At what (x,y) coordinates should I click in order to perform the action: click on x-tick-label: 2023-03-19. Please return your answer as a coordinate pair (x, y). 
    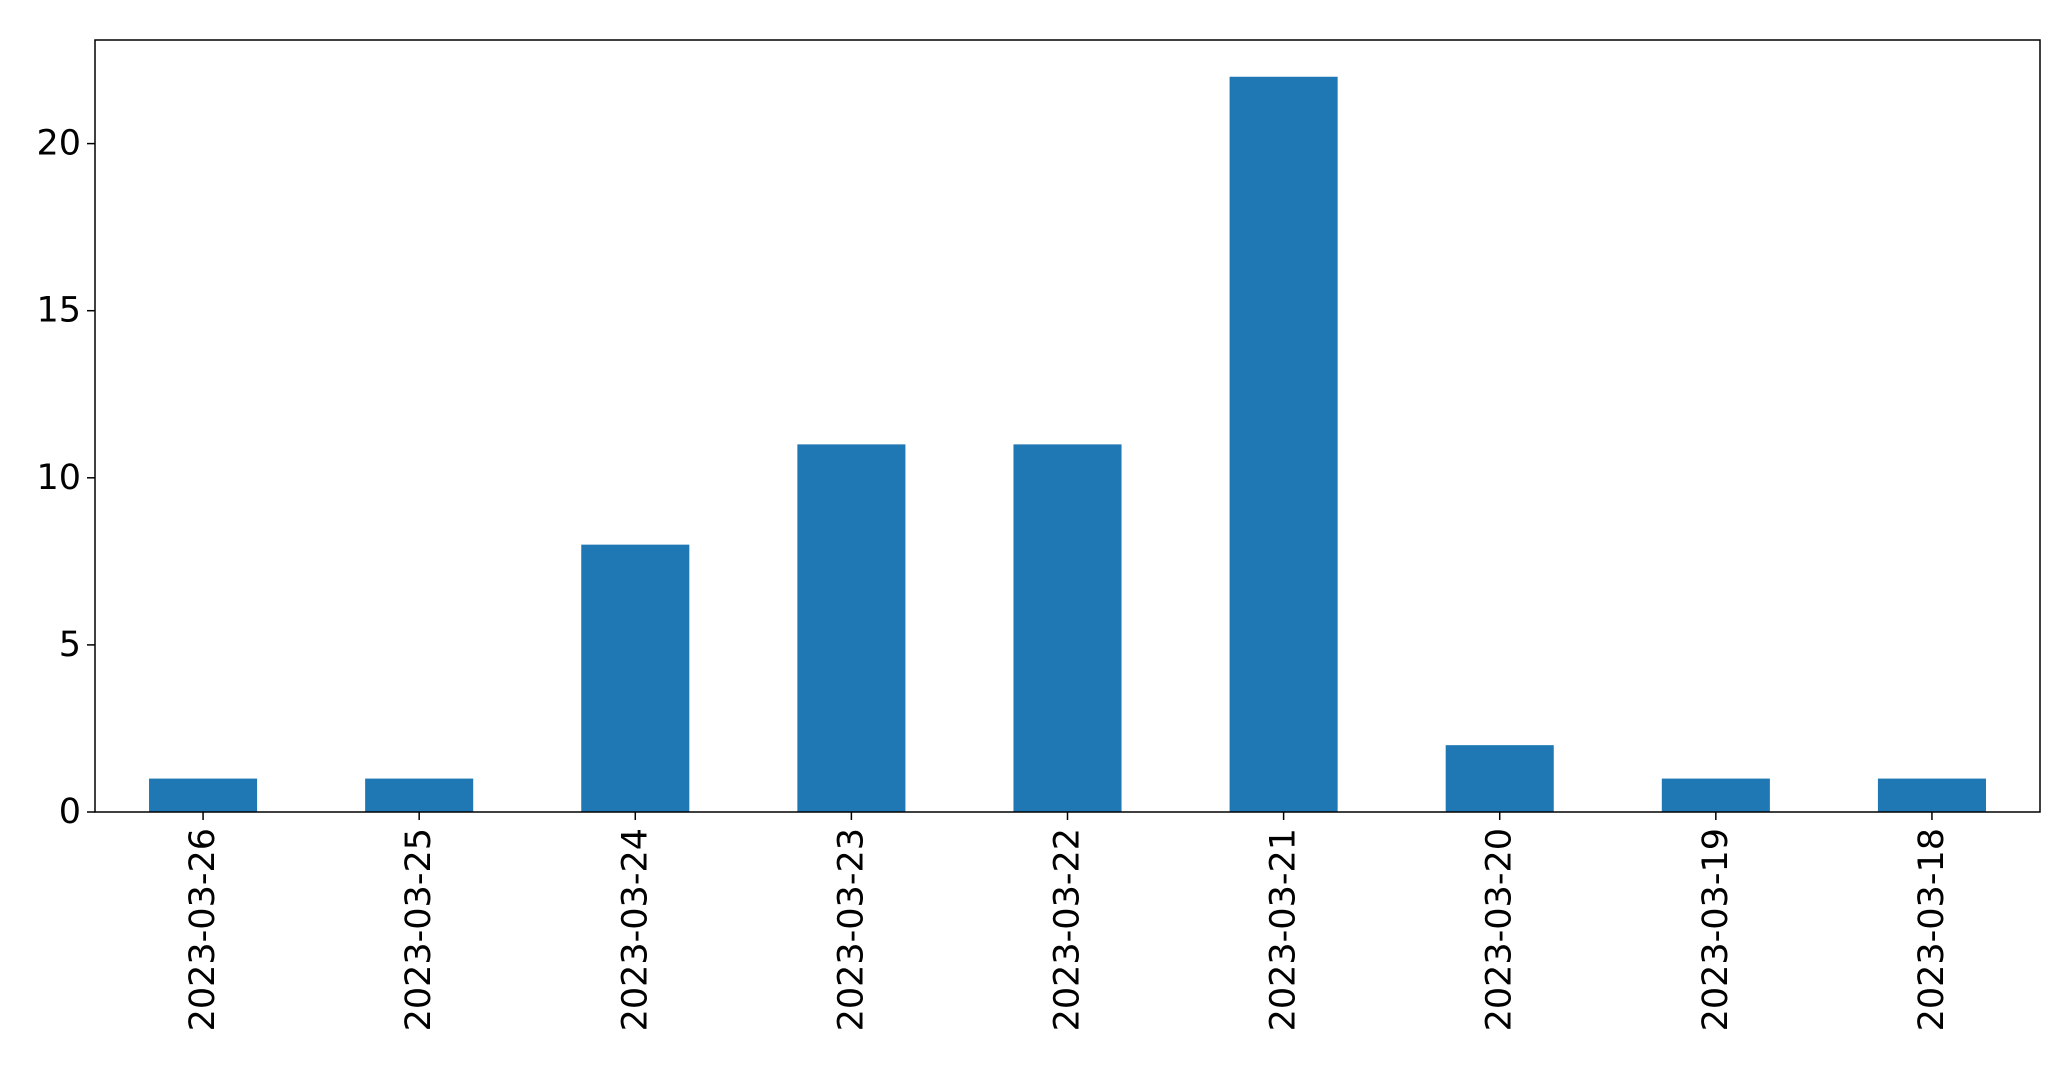
    Looking at the image, I should click on (1716, 929).